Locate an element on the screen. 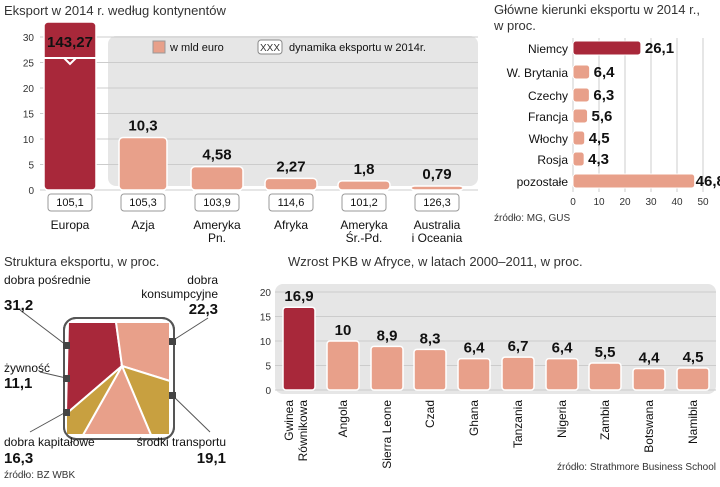 Image resolution: width=720 pixels, height=487 pixels. chart2-title: Główne kierunki eksportu w 2014 r., is located at coordinates (597, 9).